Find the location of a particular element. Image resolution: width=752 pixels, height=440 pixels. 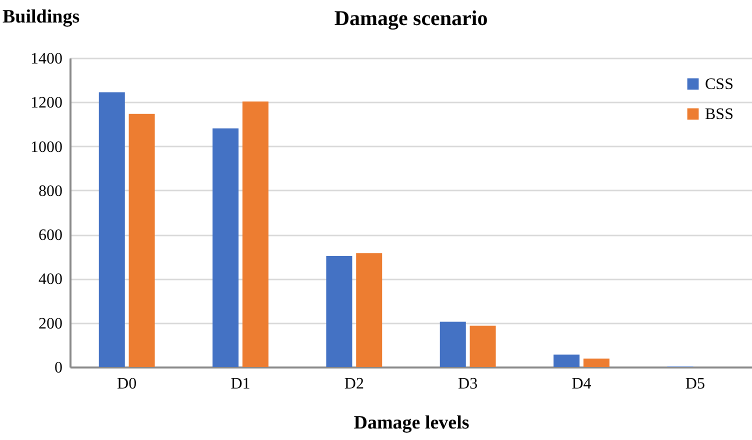

y-tick-label: 1200 is located at coordinates (46, 103).